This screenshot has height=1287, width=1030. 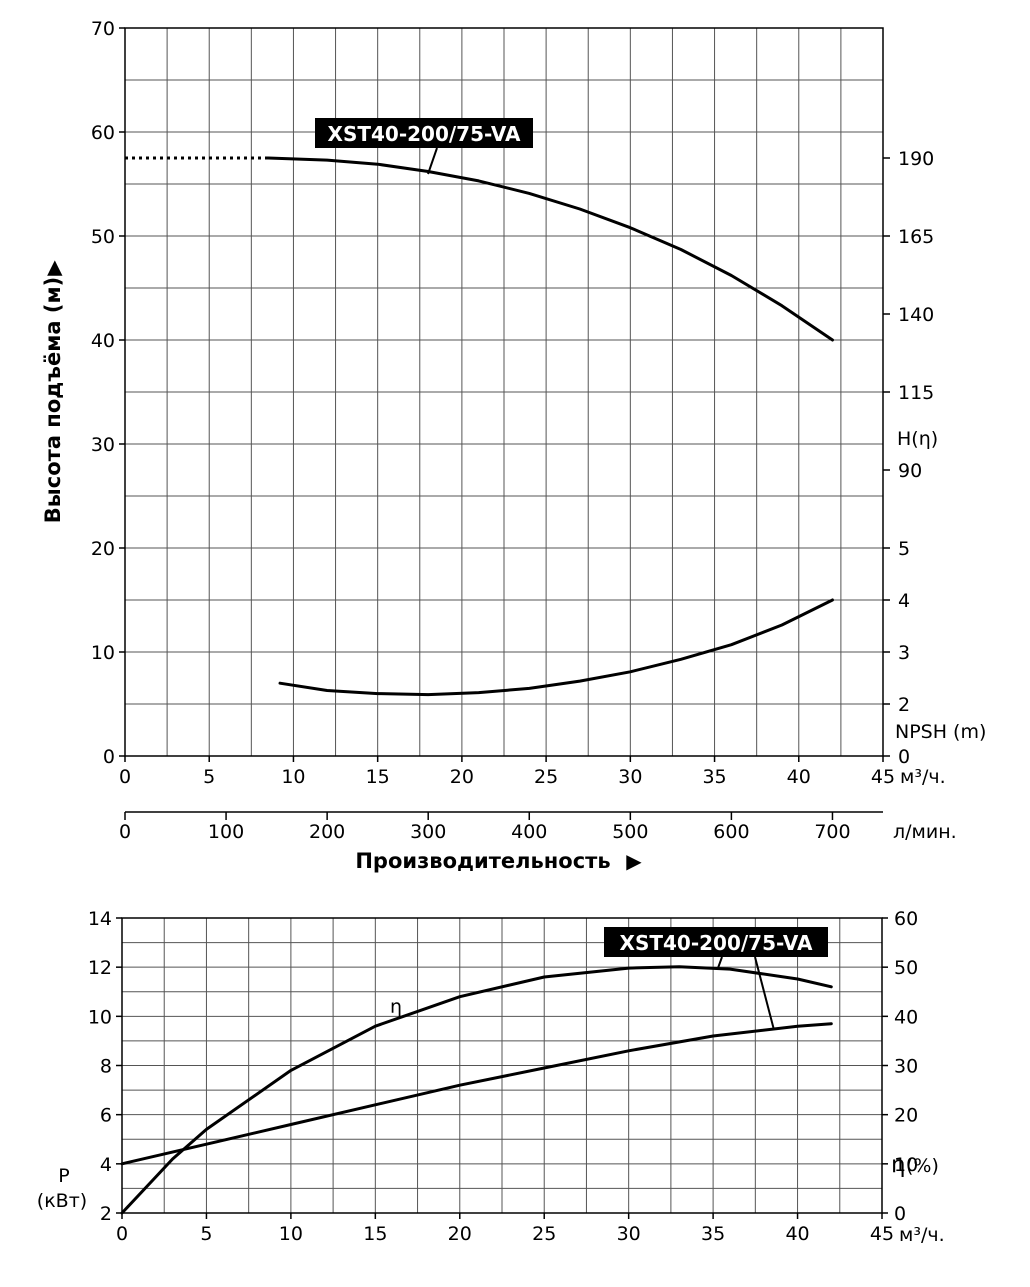 What do you see at coordinates (476, 1094) in the screenshot?
I see `power-curve` at bounding box center [476, 1094].